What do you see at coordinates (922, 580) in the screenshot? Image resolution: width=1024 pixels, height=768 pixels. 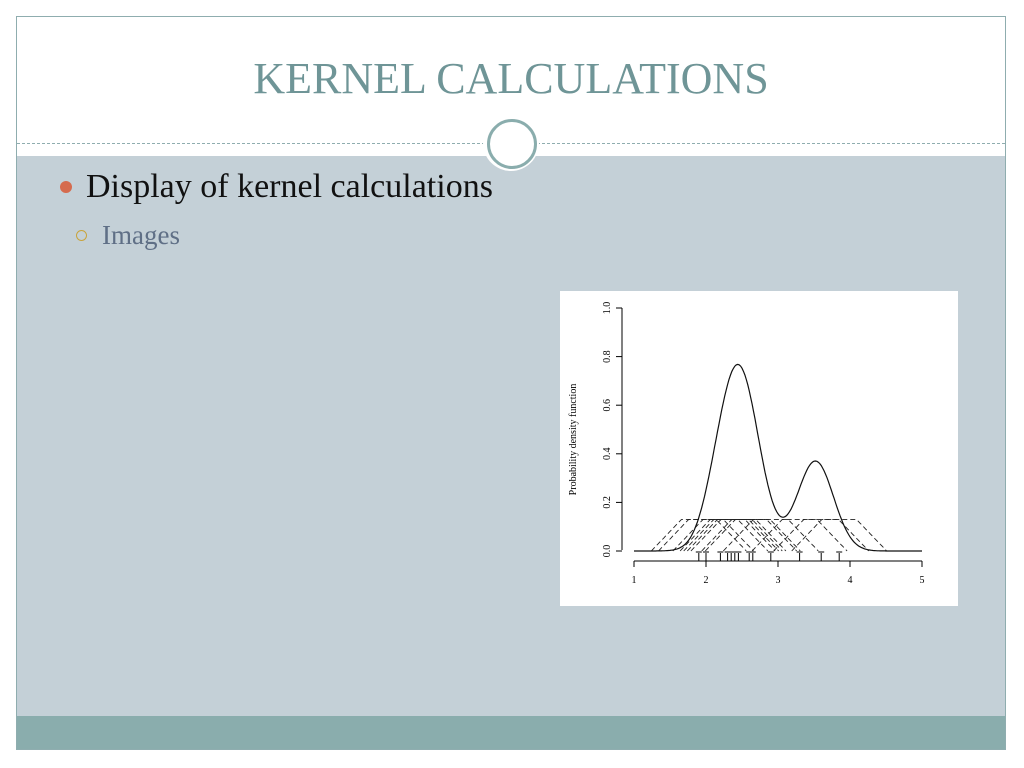 I see `x-tick-label: 5` at bounding box center [922, 580].